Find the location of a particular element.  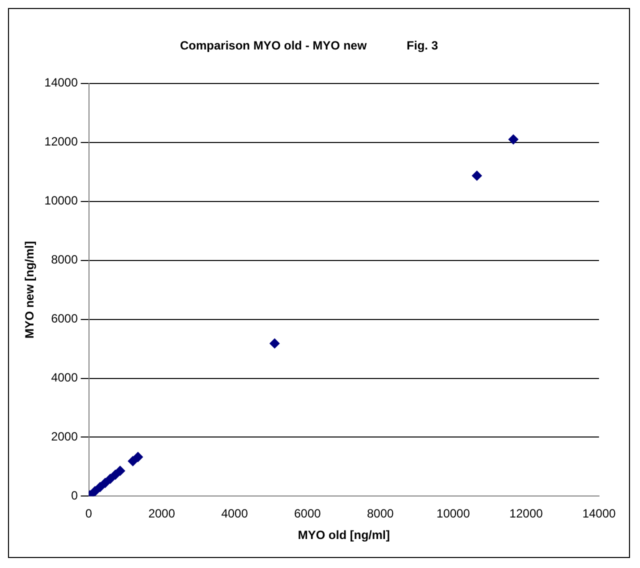

x-axis-title: MYO old [ng/ml] is located at coordinates (344, 535).